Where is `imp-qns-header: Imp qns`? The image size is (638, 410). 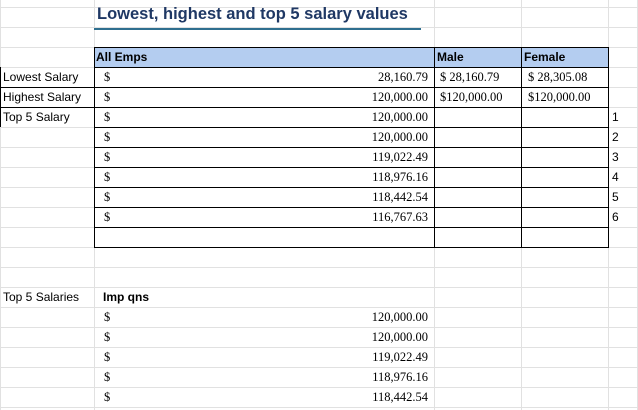 imp-qns-header: Imp qns is located at coordinates (126, 298).